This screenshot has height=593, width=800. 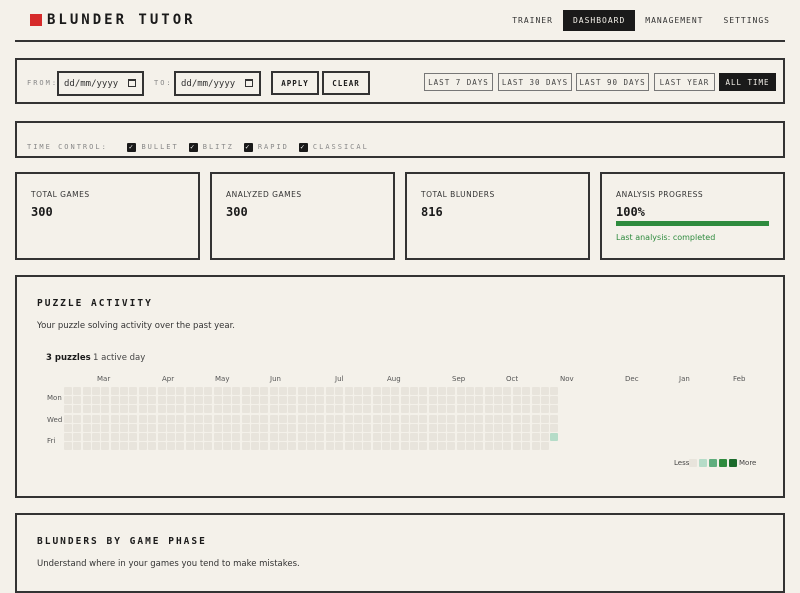 I want to click on nav-dashboard: DASHBOARD, so click(x=599, y=20).